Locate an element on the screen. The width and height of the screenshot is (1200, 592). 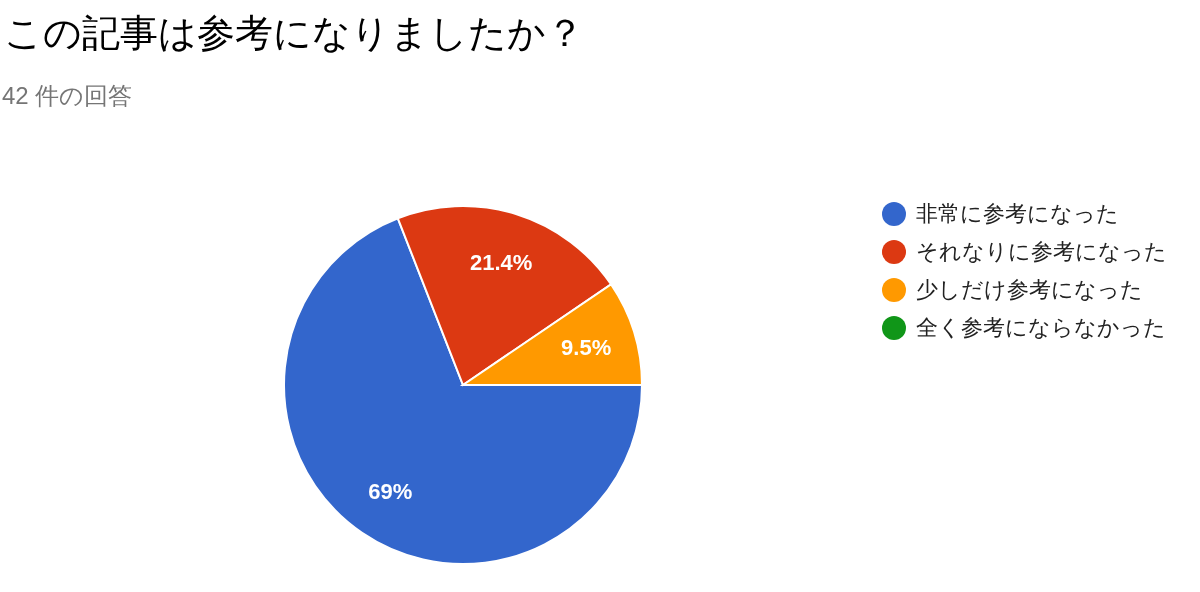
chart-title: この記事は参考になりましたか？ is located at coordinates (294, 33).